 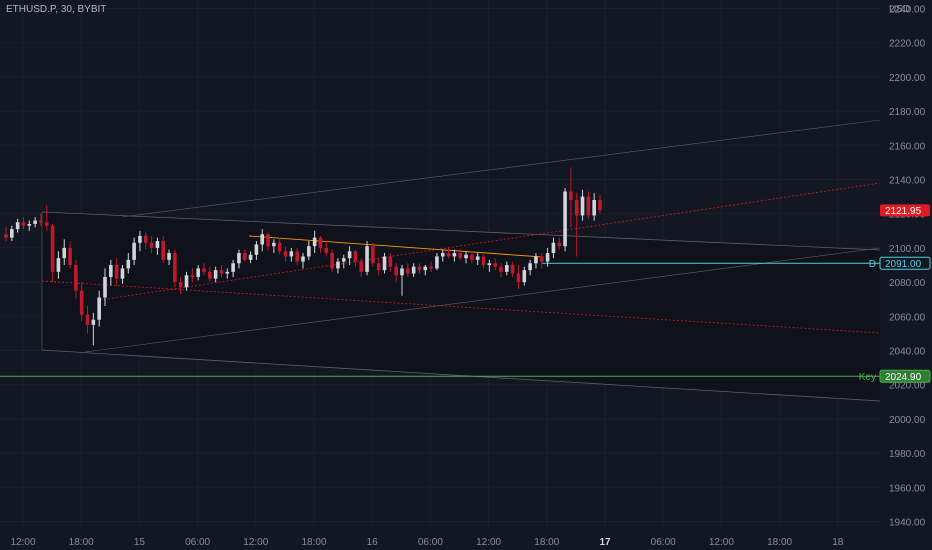 I want to click on price-tag-label: 2024.90, so click(x=903, y=377).